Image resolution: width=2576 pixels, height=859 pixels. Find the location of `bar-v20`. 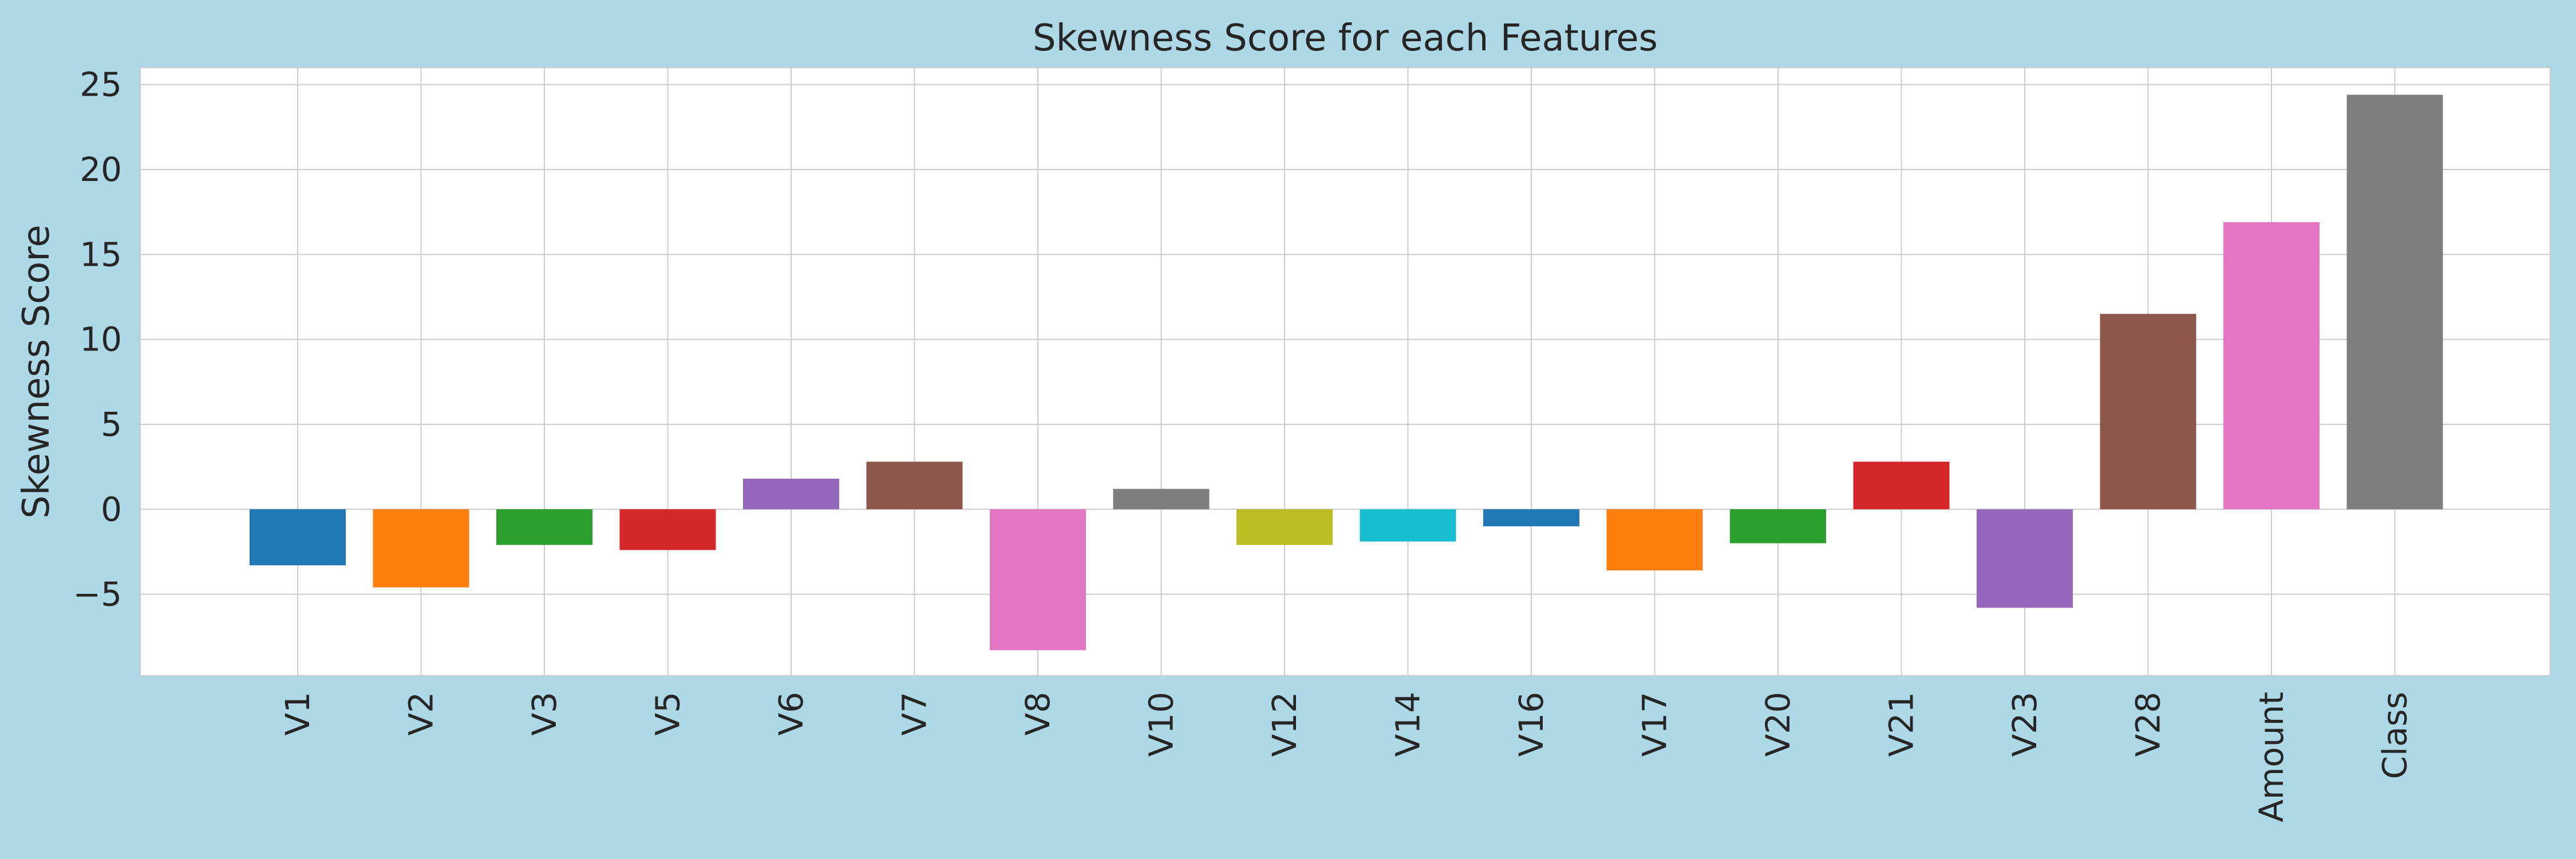

bar-v20 is located at coordinates (1778, 526).